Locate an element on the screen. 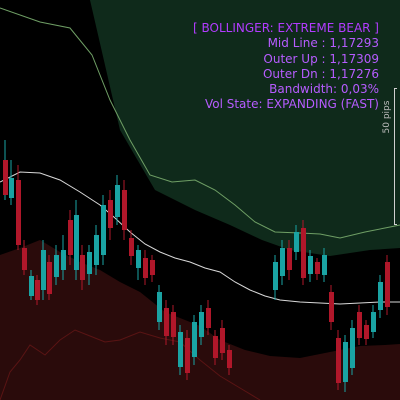  outer-up-value: Outer Up : 1,17309 is located at coordinates (321, 58).